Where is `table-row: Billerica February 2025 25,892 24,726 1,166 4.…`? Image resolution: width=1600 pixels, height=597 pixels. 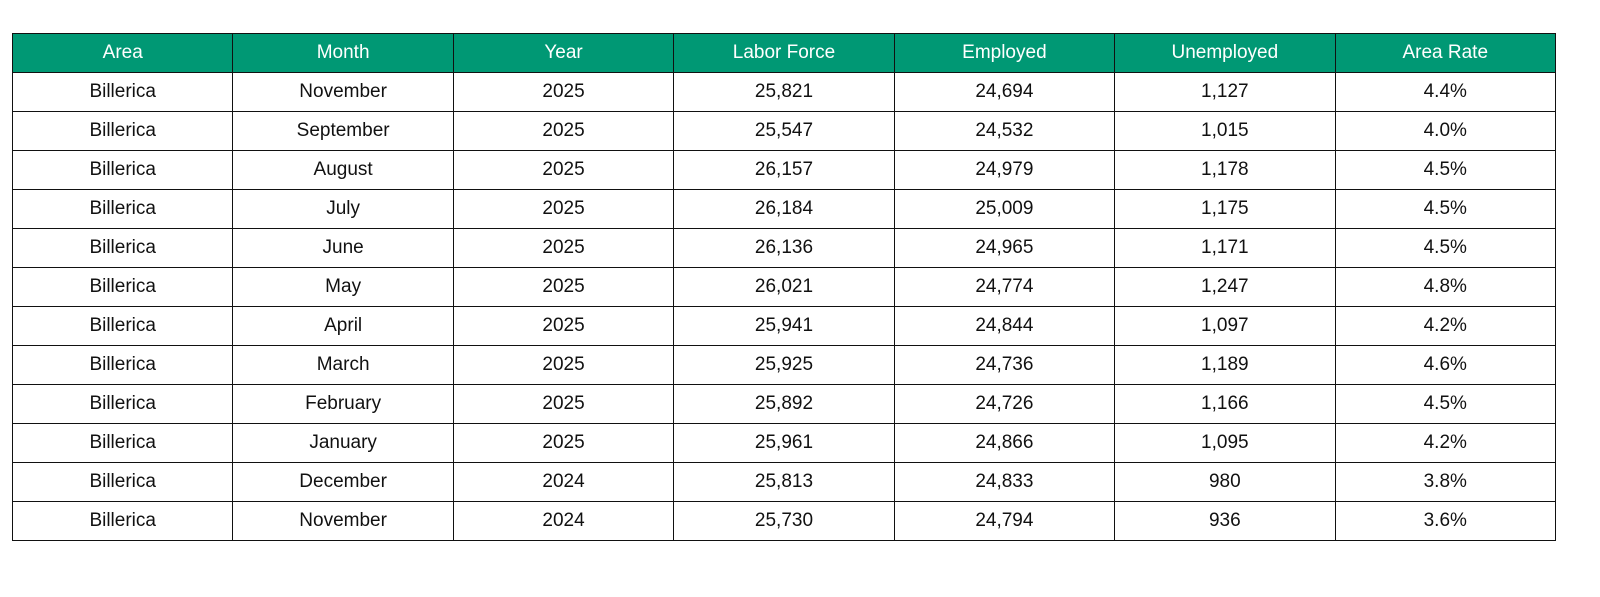 table-row: Billerica February 2025 25,892 24,726 1,166 4.… is located at coordinates (784, 404).